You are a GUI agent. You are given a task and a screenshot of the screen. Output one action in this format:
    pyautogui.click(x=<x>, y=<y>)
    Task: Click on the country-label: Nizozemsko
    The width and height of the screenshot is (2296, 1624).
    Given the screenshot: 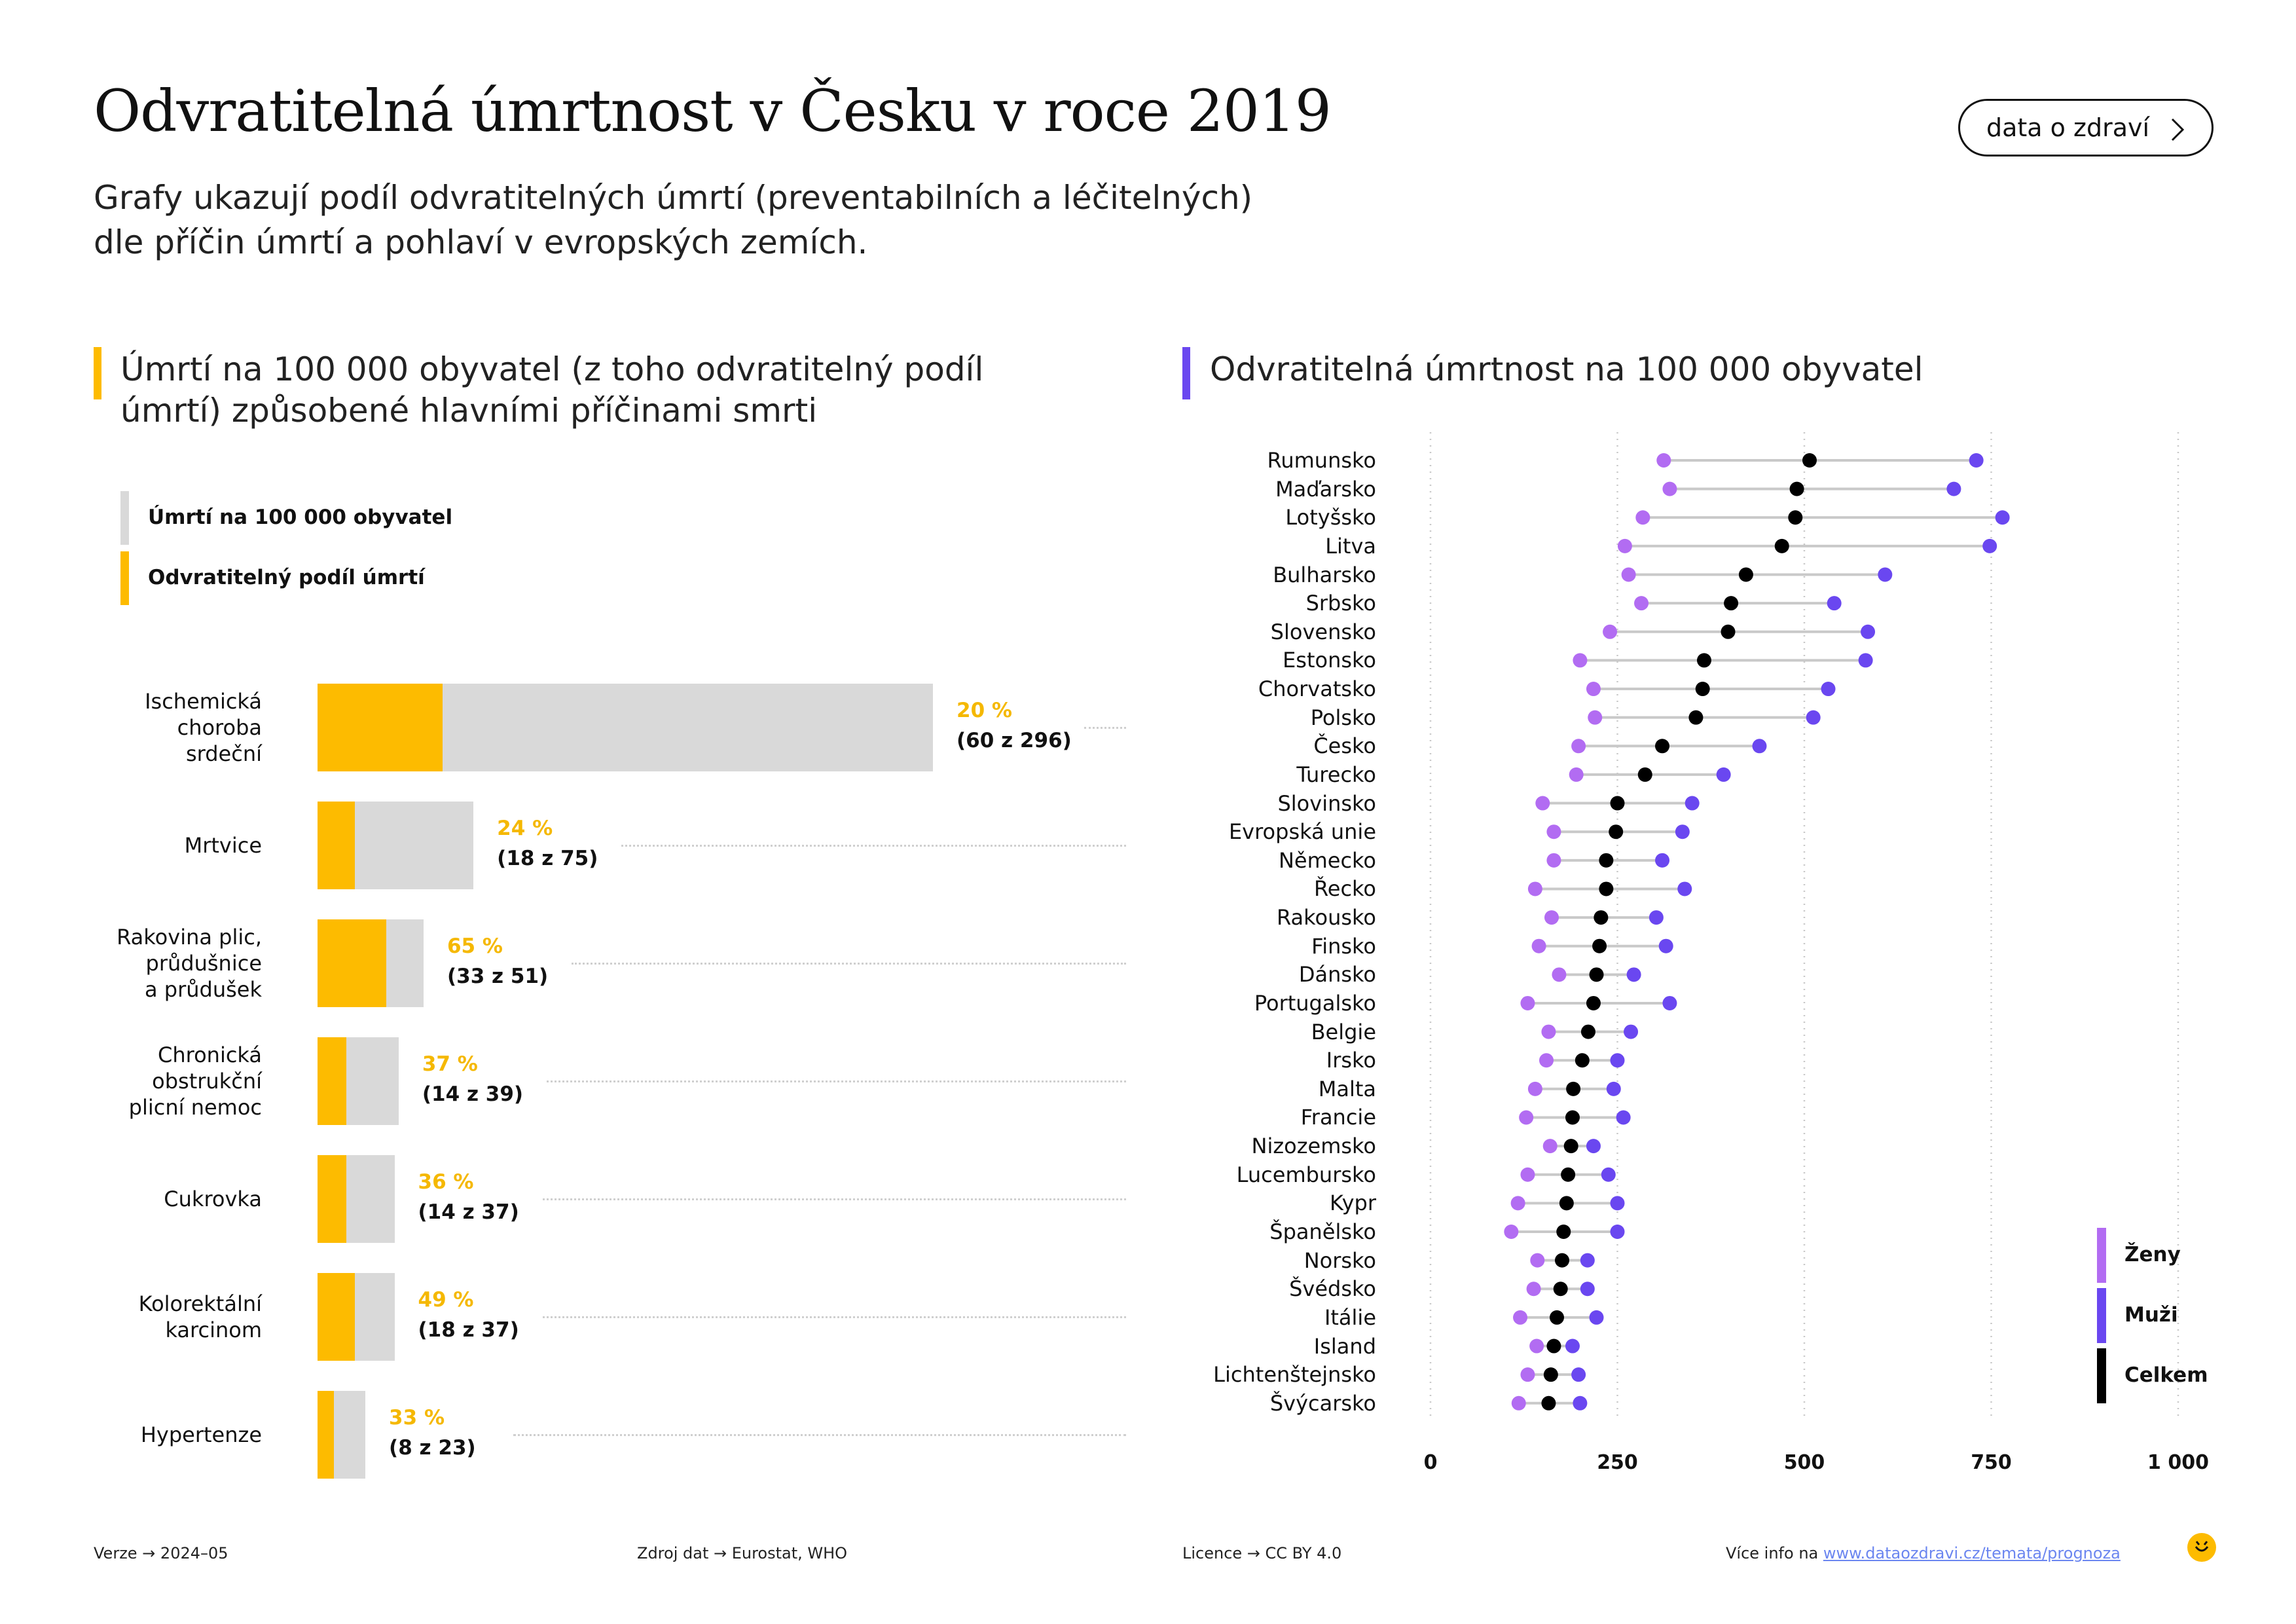 What is the action you would take?
    pyautogui.click(x=1314, y=1146)
    